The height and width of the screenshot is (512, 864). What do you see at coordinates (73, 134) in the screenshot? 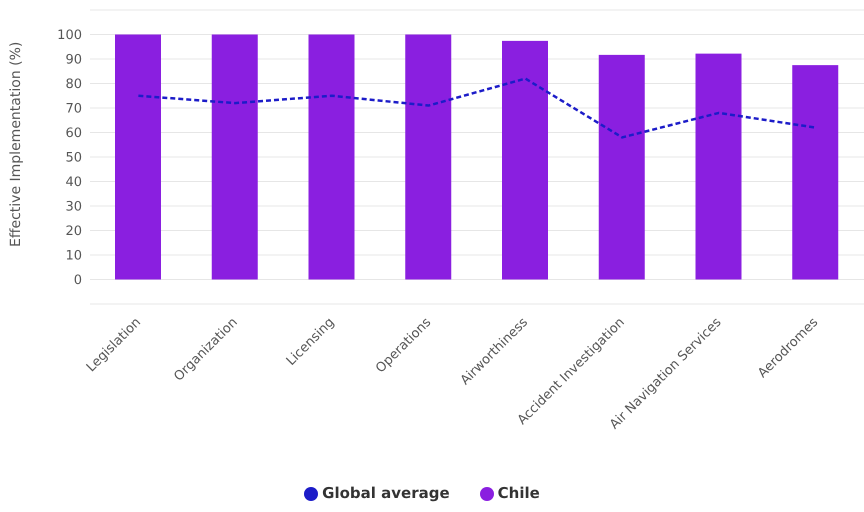
I see `y-tick-label: 60` at bounding box center [73, 134].